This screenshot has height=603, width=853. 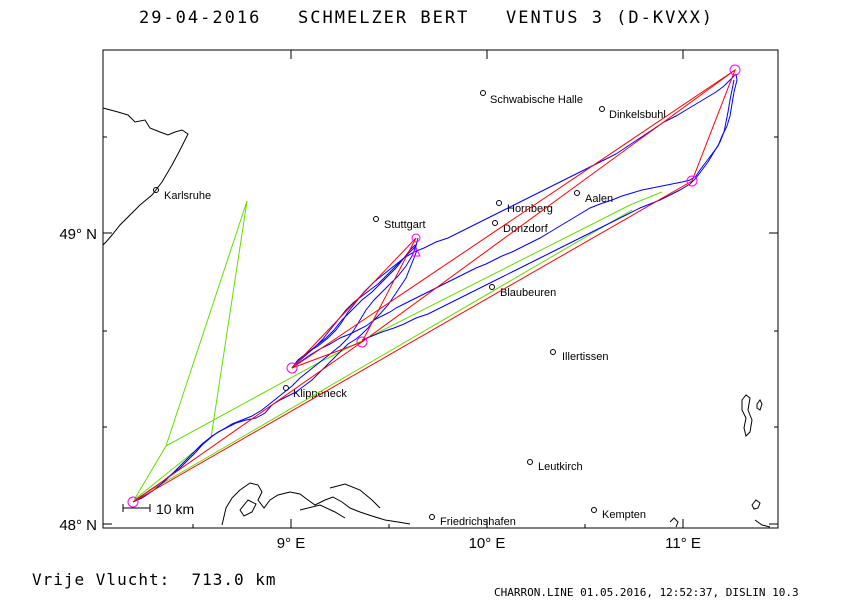 I want to click on lat-label-49: 49° N, so click(x=78, y=234).